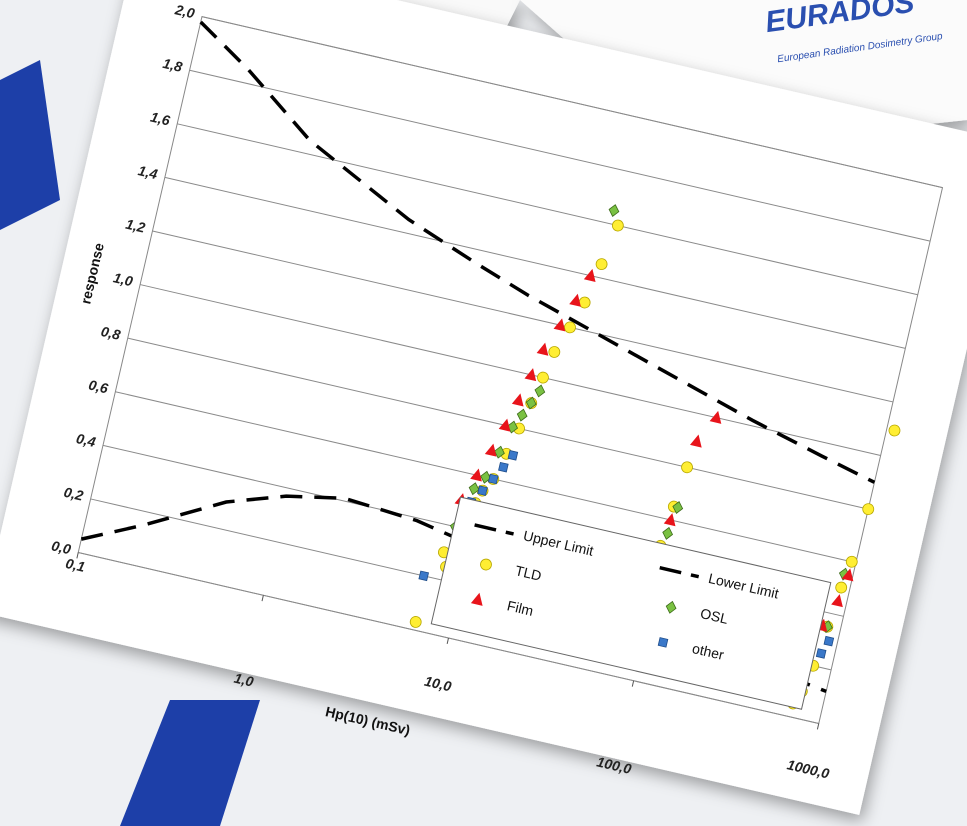 The height and width of the screenshot is (826, 967). I want to click on legend-label: other, so click(708, 651).